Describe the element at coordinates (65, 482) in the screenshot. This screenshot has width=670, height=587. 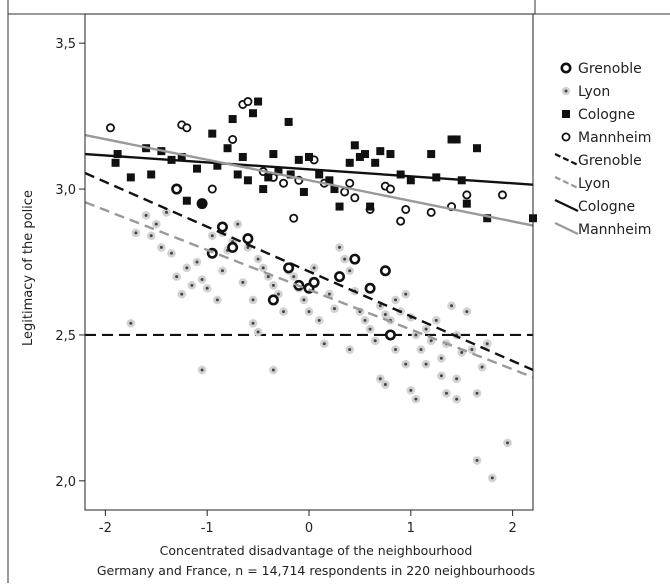
I see `y-tick-label: 2,0` at that location.